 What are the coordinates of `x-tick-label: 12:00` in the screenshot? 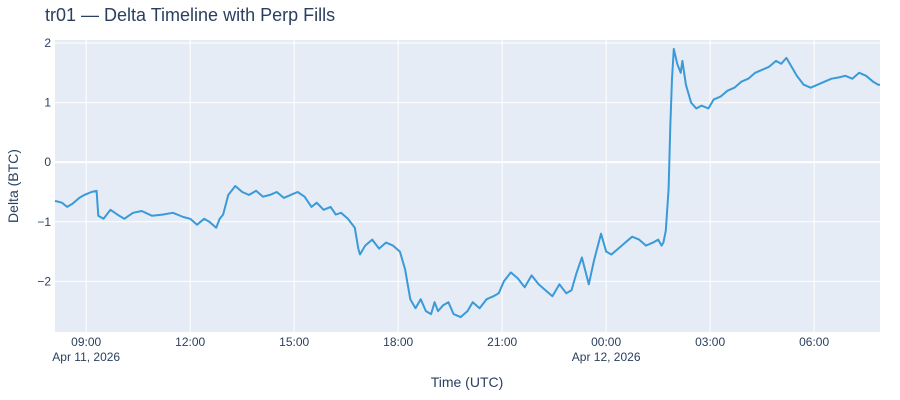 It's located at (190, 342).